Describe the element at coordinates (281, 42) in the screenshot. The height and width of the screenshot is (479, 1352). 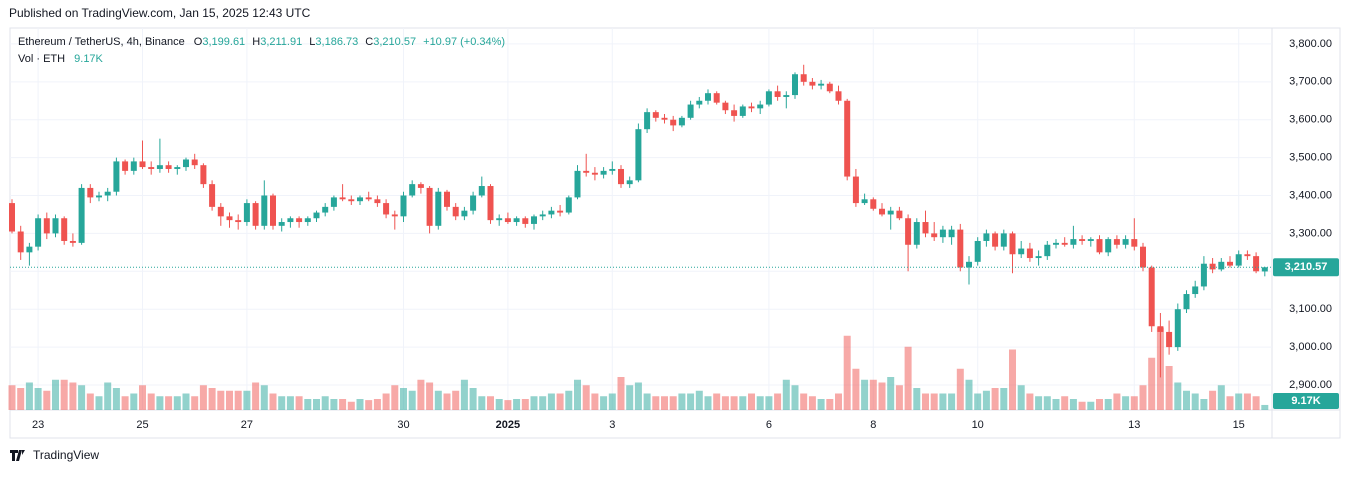
I see `high-value: 3,211.91` at that location.